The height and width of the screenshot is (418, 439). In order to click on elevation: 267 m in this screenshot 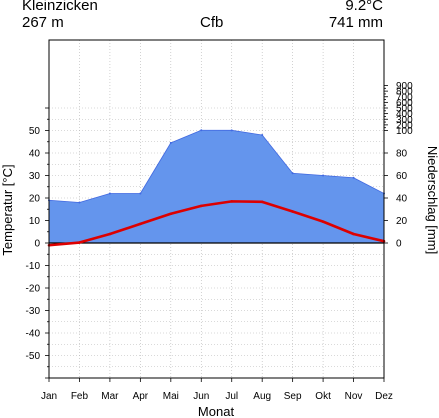, I will do `click(43, 22)`.